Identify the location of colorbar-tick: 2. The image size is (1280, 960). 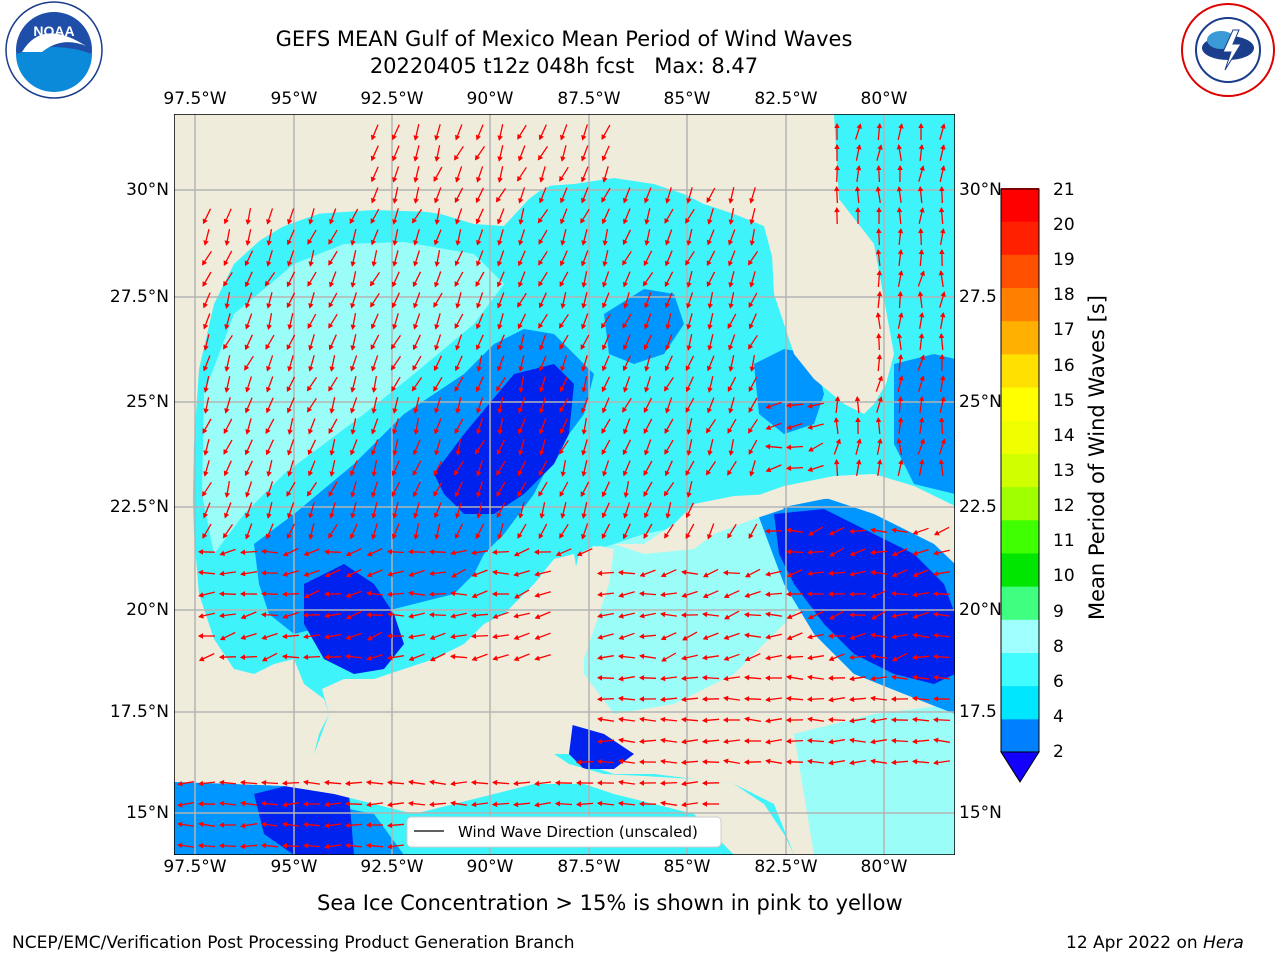
(1058, 752).